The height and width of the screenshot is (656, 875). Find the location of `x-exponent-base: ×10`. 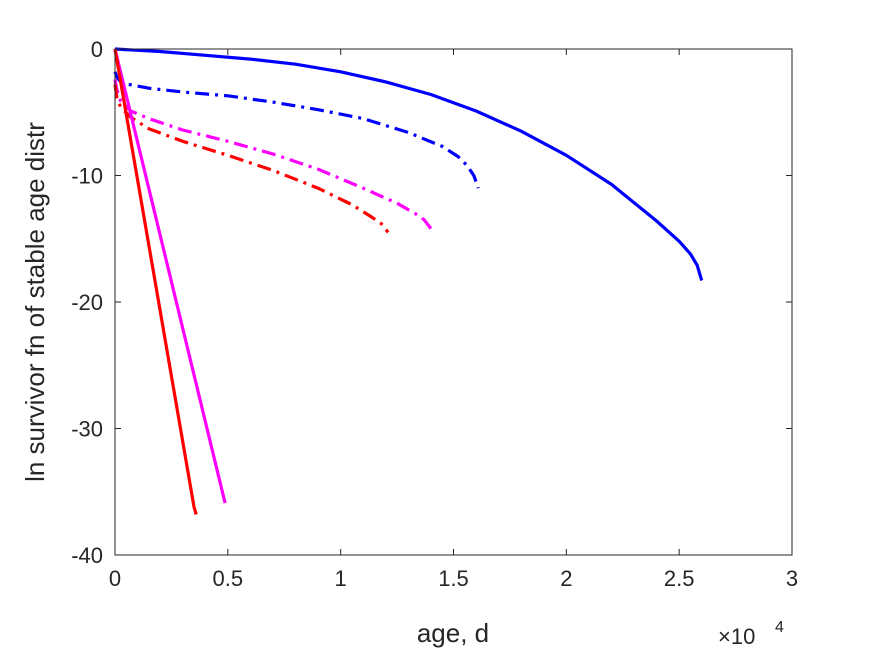

x-exponent-base: ×10 is located at coordinates (736, 636).